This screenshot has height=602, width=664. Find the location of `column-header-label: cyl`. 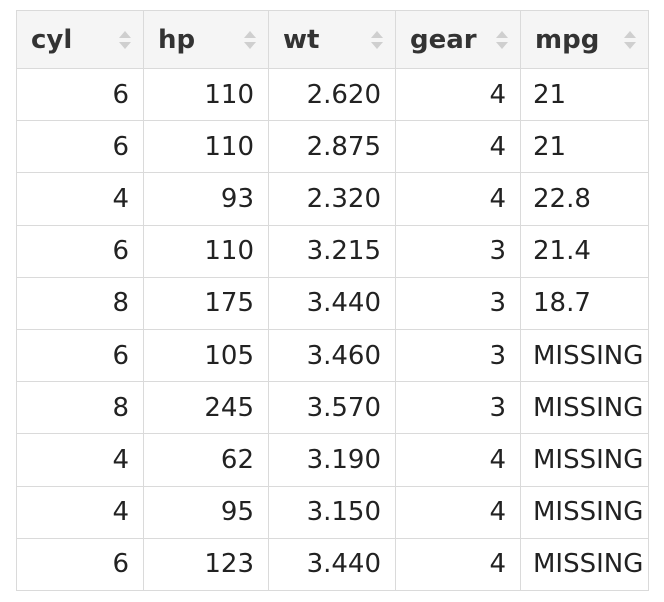

column-header-label: cyl is located at coordinates (52, 39).